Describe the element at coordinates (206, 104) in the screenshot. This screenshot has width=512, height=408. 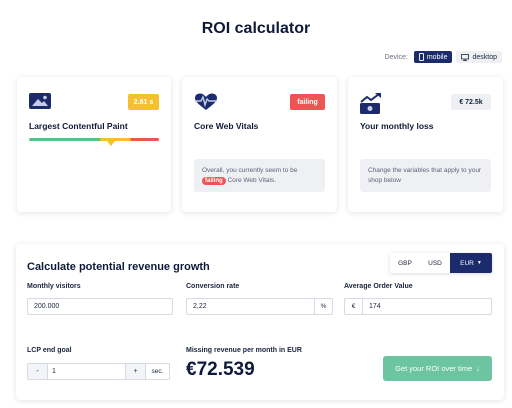
I see `heartbeat-icon` at that location.